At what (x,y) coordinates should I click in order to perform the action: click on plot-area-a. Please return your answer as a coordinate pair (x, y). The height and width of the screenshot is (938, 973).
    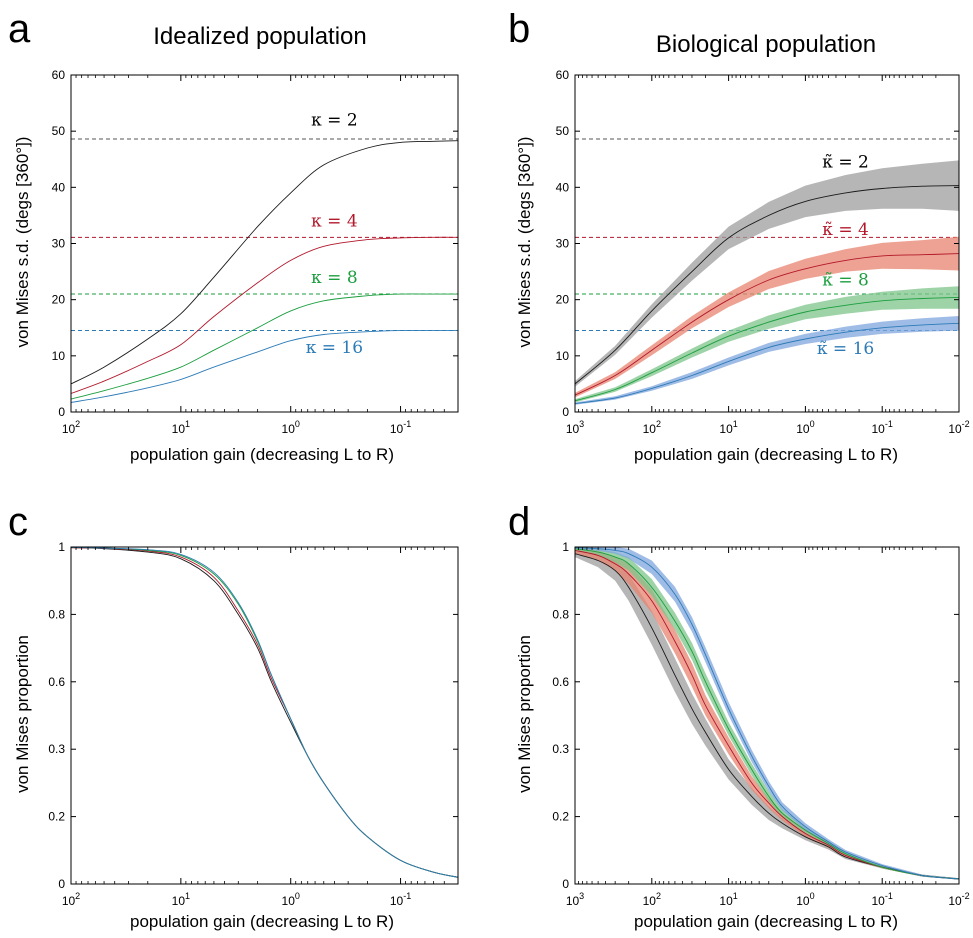
    Looking at the image, I should click on (264, 270).